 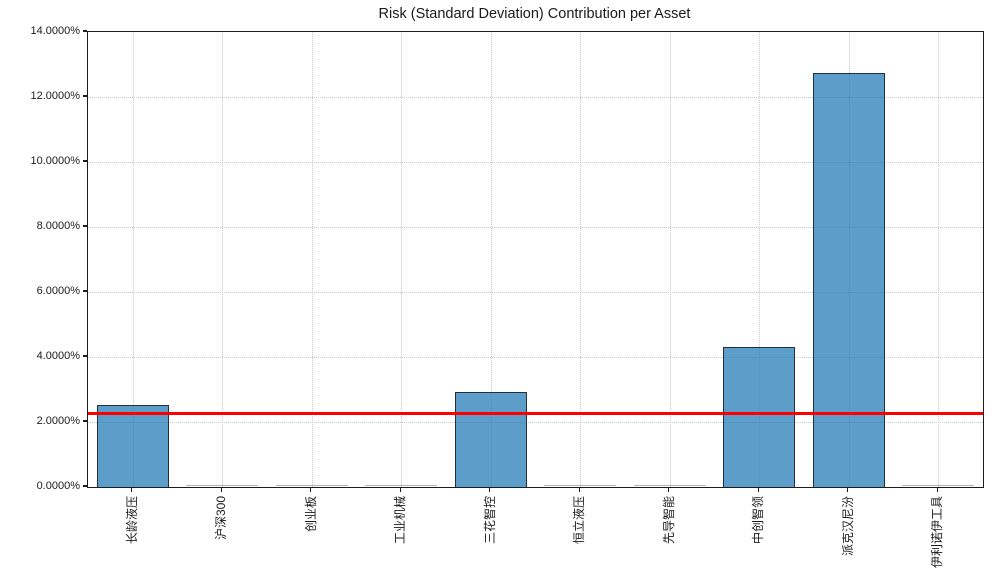 I want to click on y-tick-label: 8.0000%, so click(x=58, y=226).